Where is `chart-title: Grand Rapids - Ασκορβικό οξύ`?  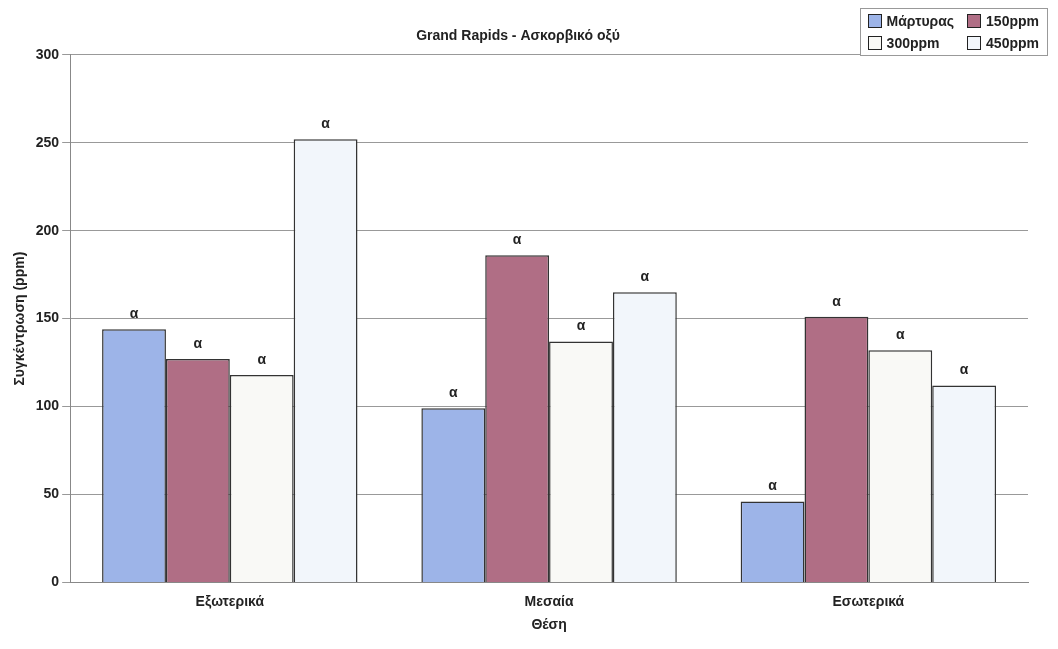
chart-title: Grand Rapids - Ασκορβικό οξύ is located at coordinates (518, 35).